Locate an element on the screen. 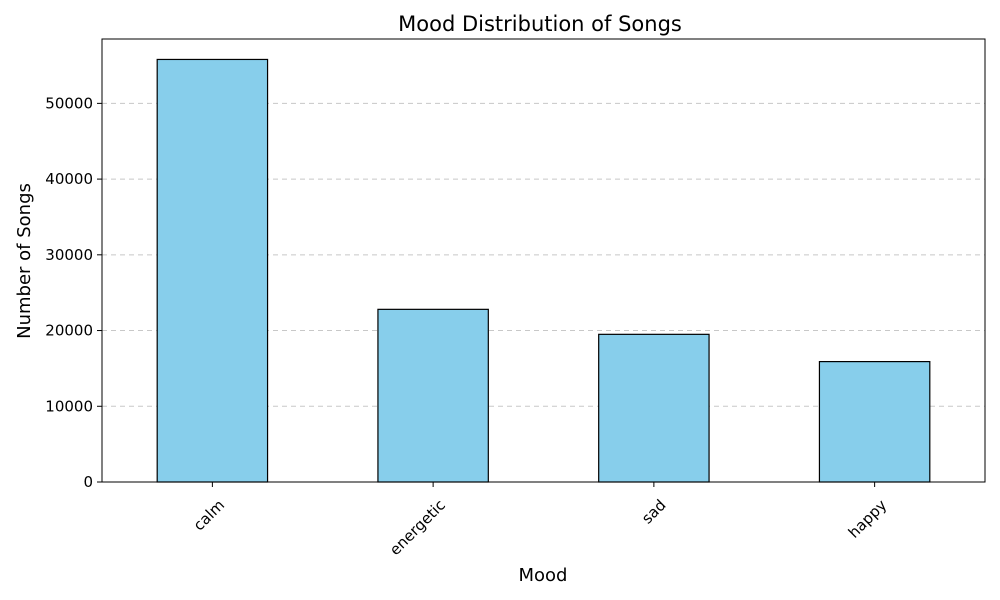 This screenshot has width=1000, height=600. chart-title: Mood Distribution of Songs is located at coordinates (540, 24).